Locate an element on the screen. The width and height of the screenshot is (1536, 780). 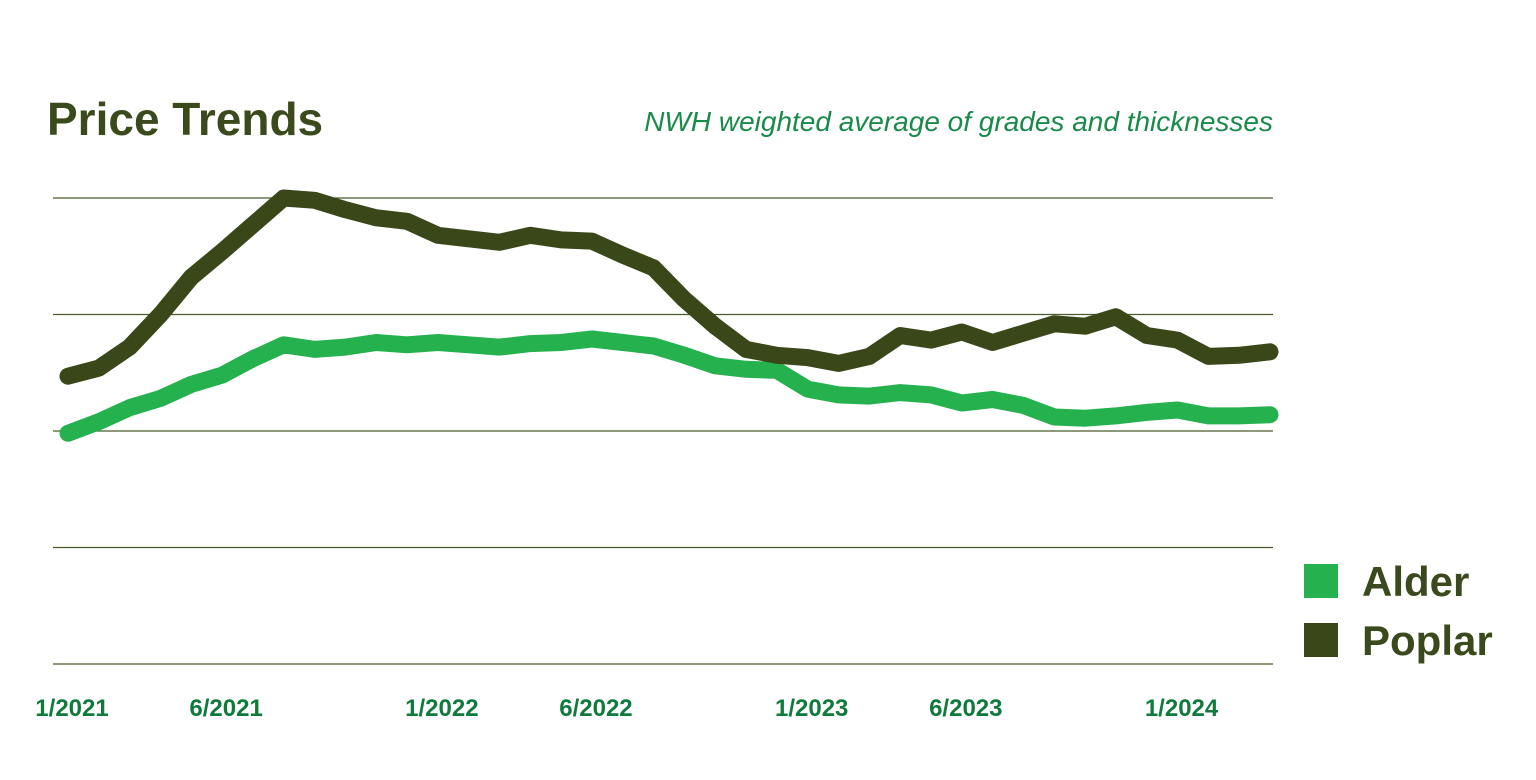
legend: Alder Poplar is located at coordinates (1398, 611).